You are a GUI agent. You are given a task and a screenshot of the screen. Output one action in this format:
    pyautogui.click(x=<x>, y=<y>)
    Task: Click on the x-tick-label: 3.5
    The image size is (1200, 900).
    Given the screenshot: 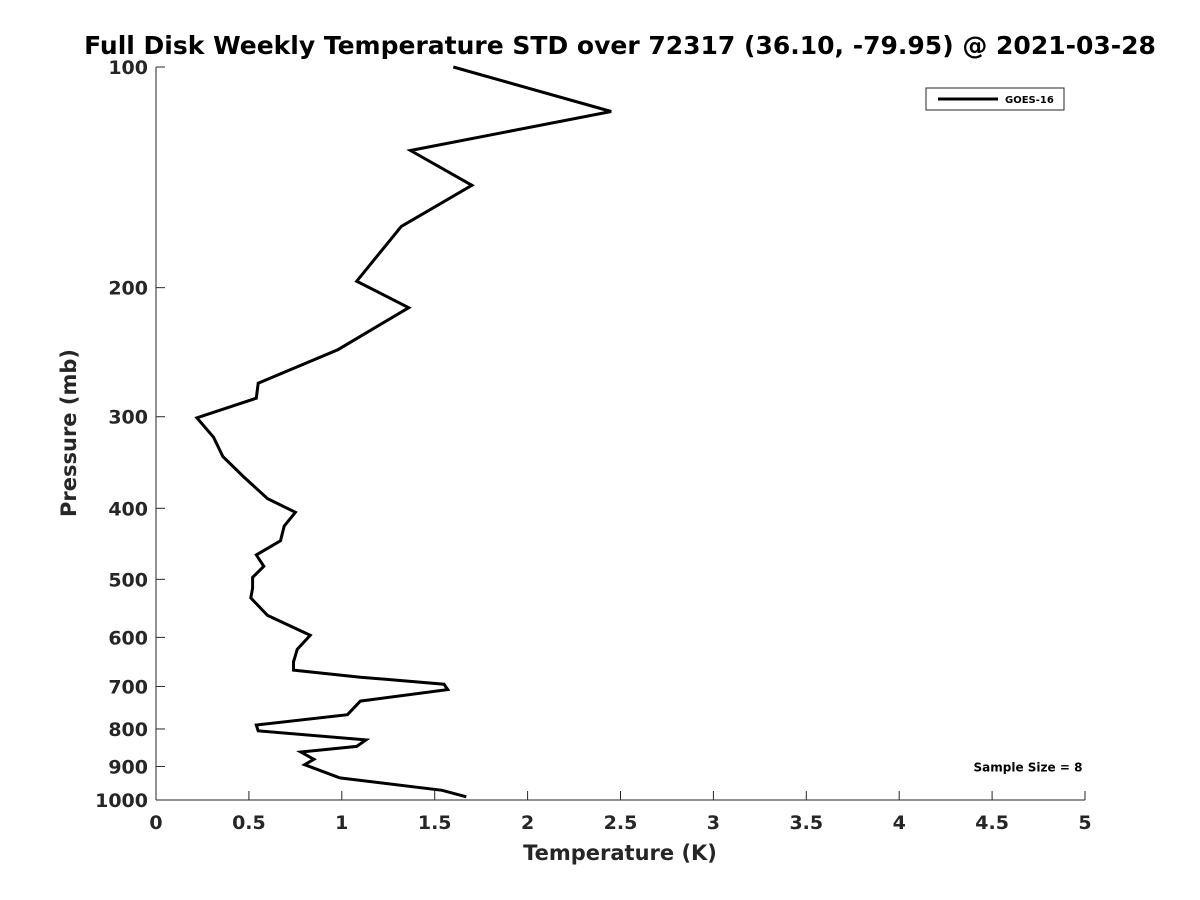 What is the action you would take?
    pyautogui.click(x=806, y=823)
    